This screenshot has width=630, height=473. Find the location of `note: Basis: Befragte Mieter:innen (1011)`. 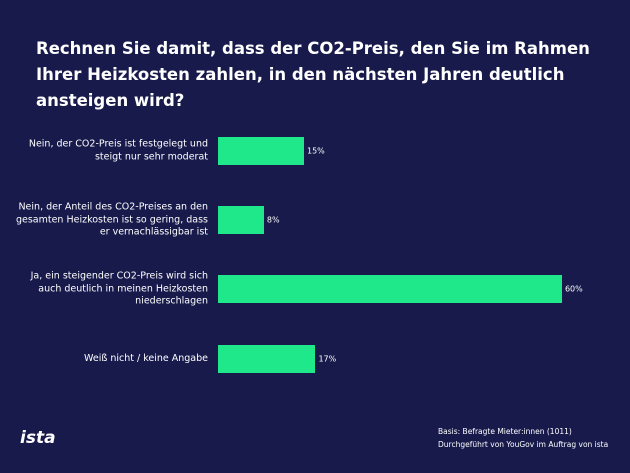

note: Basis: Befragte Mieter:innen (1011) is located at coordinates (505, 431).